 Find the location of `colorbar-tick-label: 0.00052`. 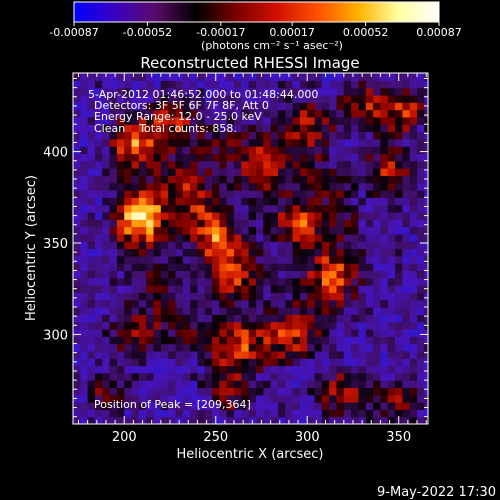

colorbar-tick-label: 0.00052 is located at coordinates (366, 32).